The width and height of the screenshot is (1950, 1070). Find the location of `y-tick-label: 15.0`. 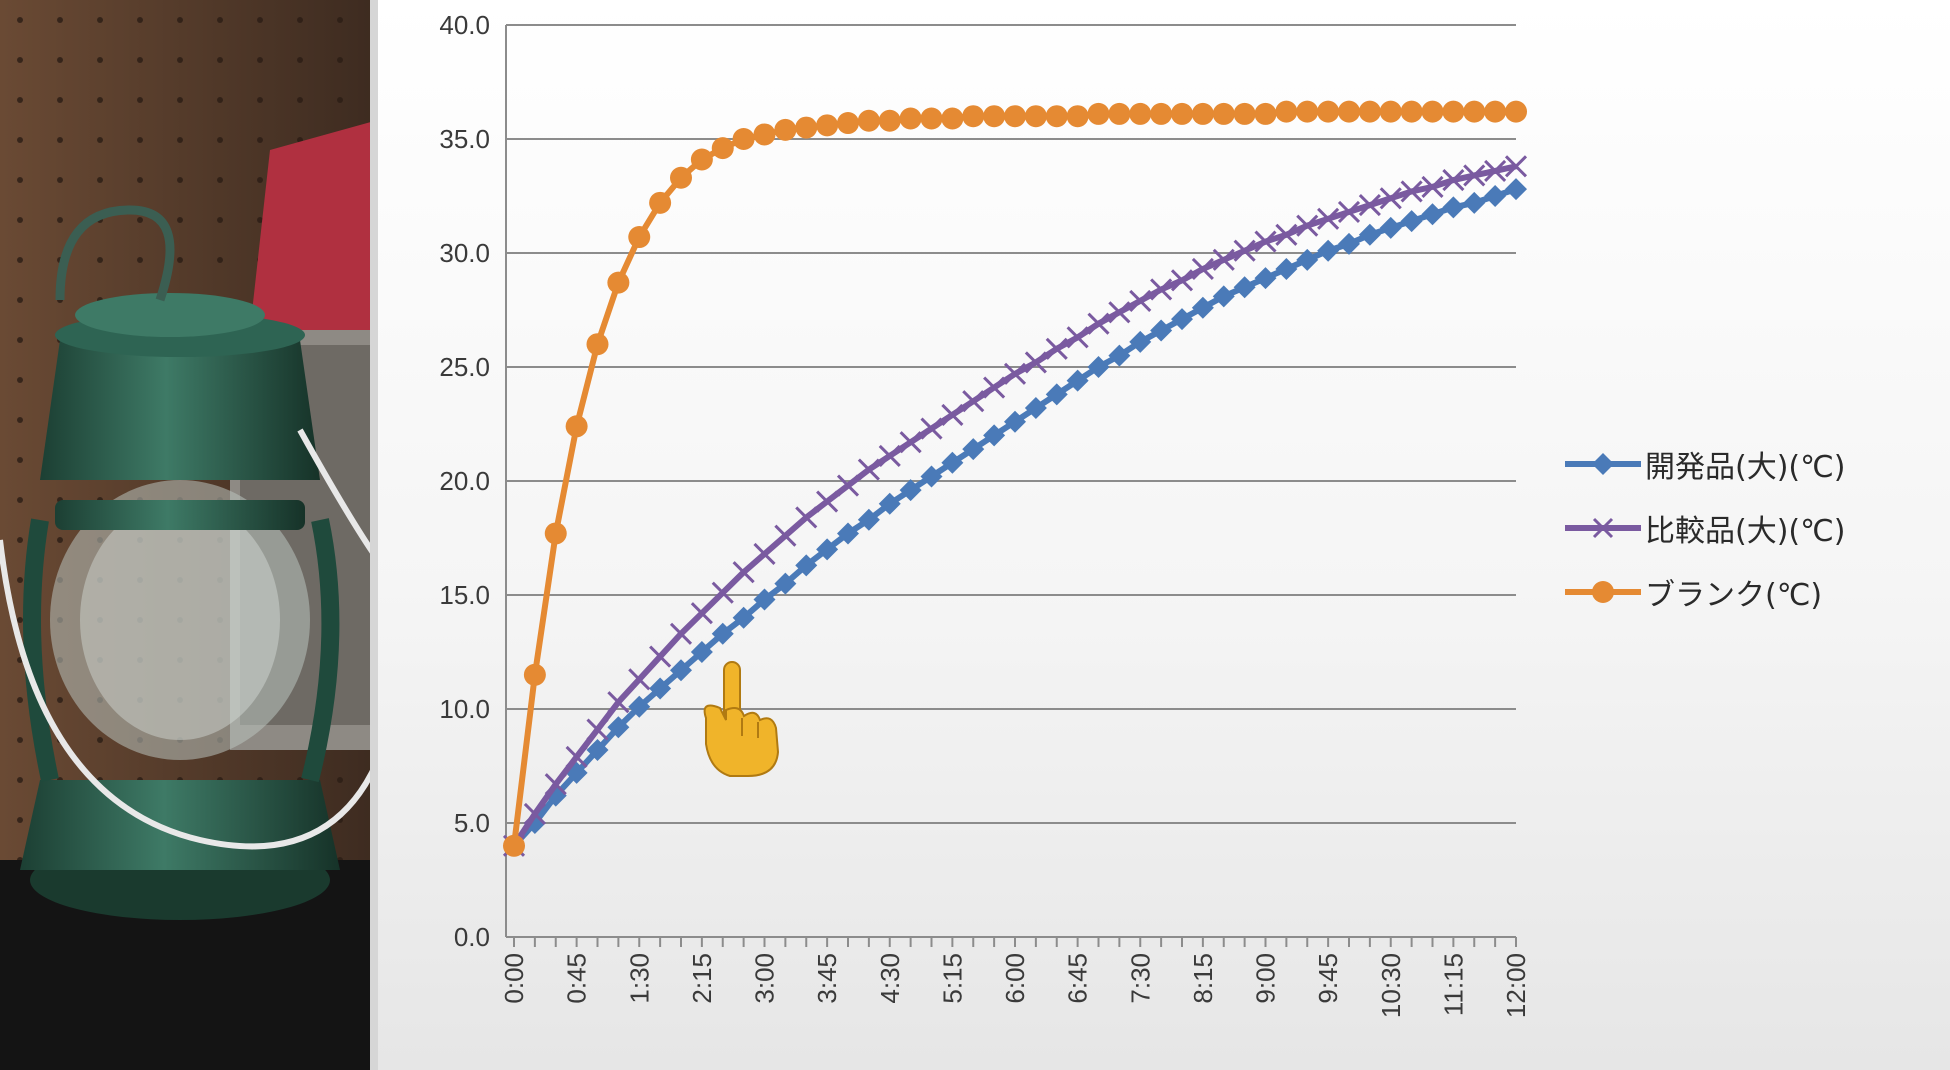

y-tick-label: 15.0 is located at coordinates (464, 595).